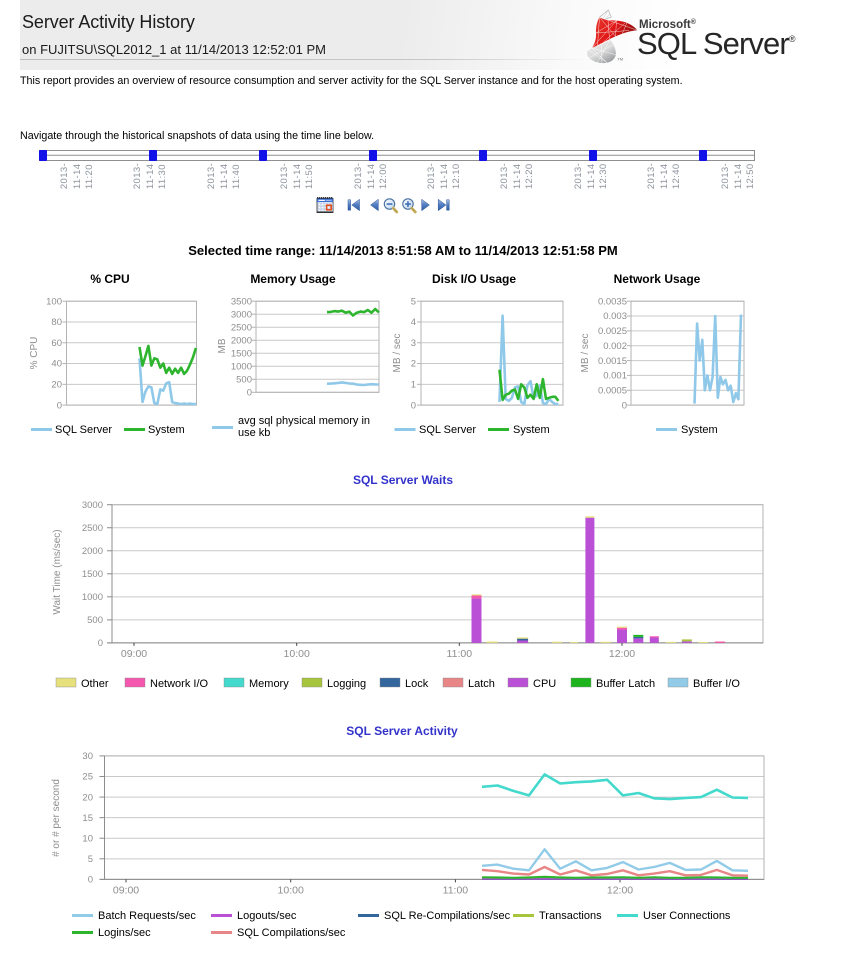 This screenshot has width=845, height=969. What do you see at coordinates (241, 301) in the screenshot?
I see `svg-text: 3500` at bounding box center [241, 301].